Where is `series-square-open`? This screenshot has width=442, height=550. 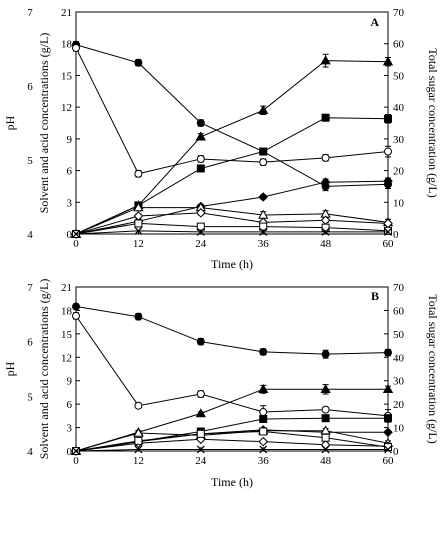
series-square-open is located at coordinates (232, 228).